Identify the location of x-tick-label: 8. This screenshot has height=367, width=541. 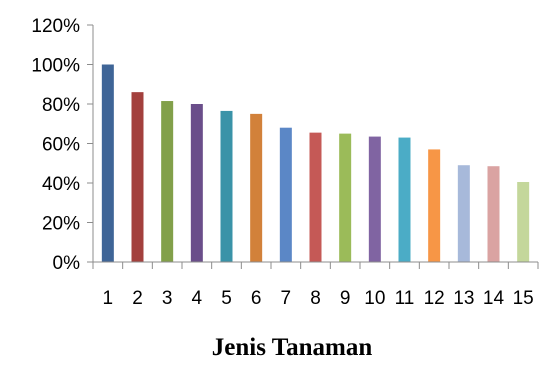
(315, 298).